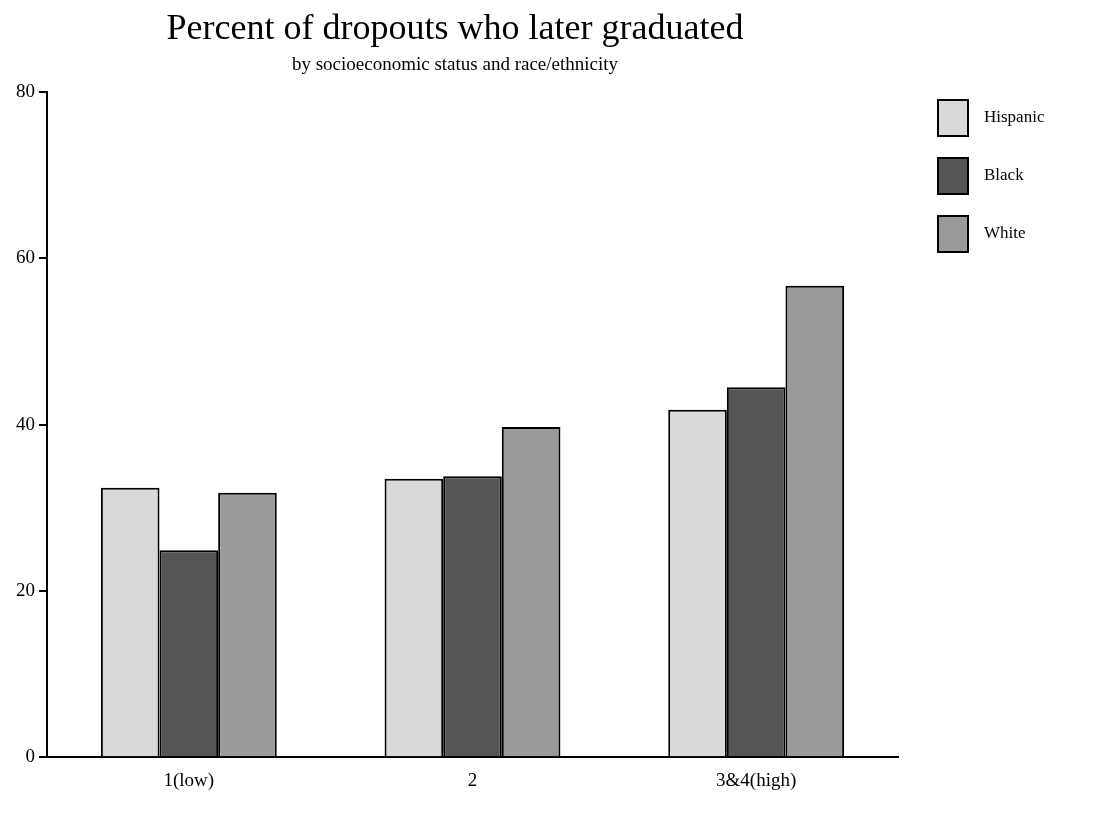  I want to click on legend-label: Hispanic, so click(1014, 117).